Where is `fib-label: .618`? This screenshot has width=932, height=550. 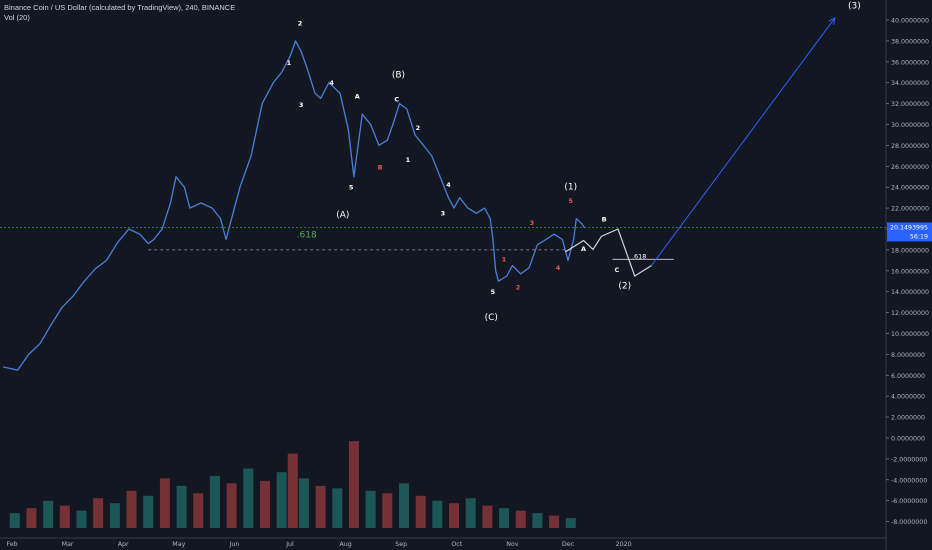 fib-label: .618 is located at coordinates (307, 235).